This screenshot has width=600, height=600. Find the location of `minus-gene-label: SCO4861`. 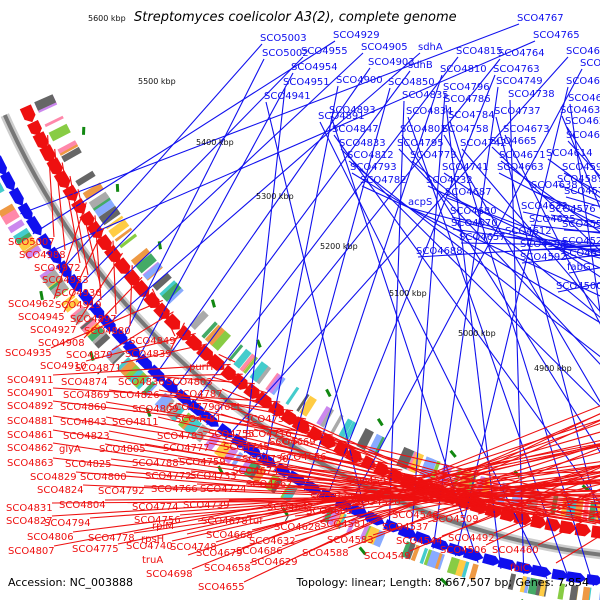

minus-gene-label: SCO4861 is located at coordinates (30, 435).